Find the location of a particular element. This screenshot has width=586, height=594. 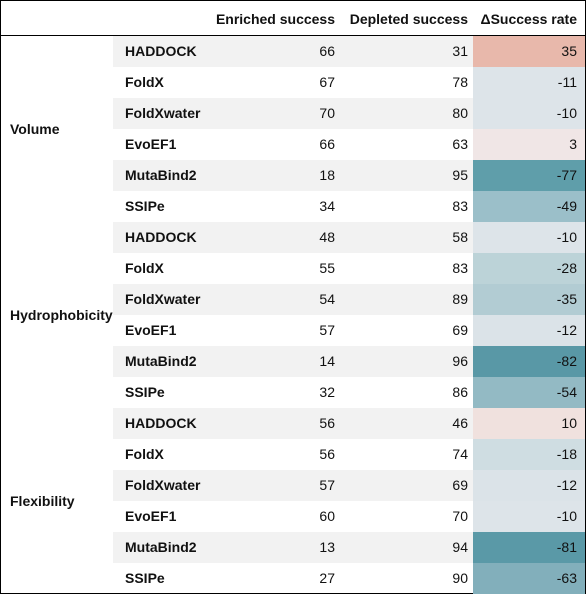

table-row: EvoEF1 60 70 -10 is located at coordinates (293, 516).